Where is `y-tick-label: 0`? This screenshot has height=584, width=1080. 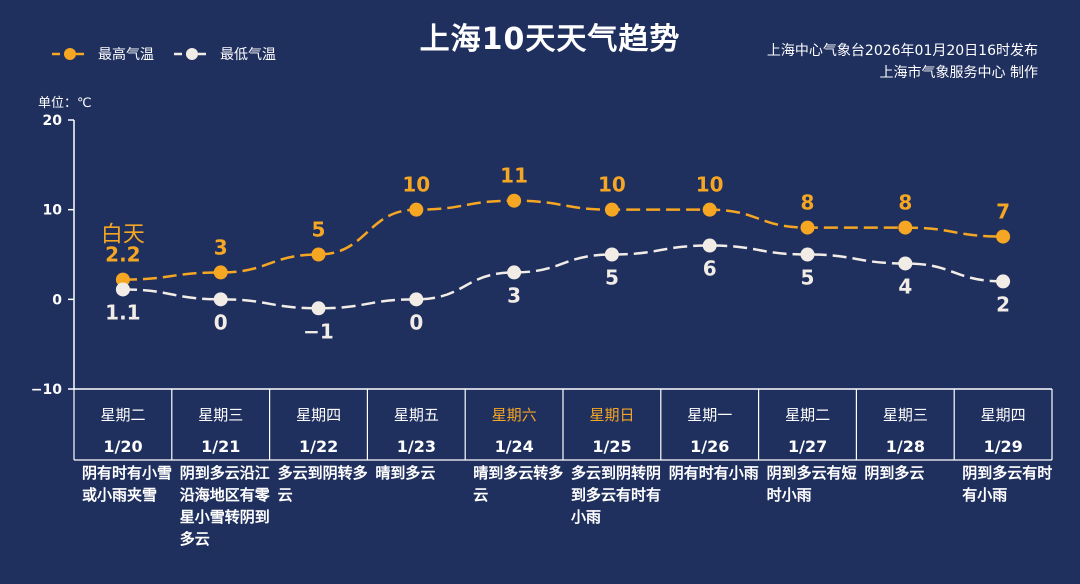 y-tick-label: 0 is located at coordinates (57, 300).